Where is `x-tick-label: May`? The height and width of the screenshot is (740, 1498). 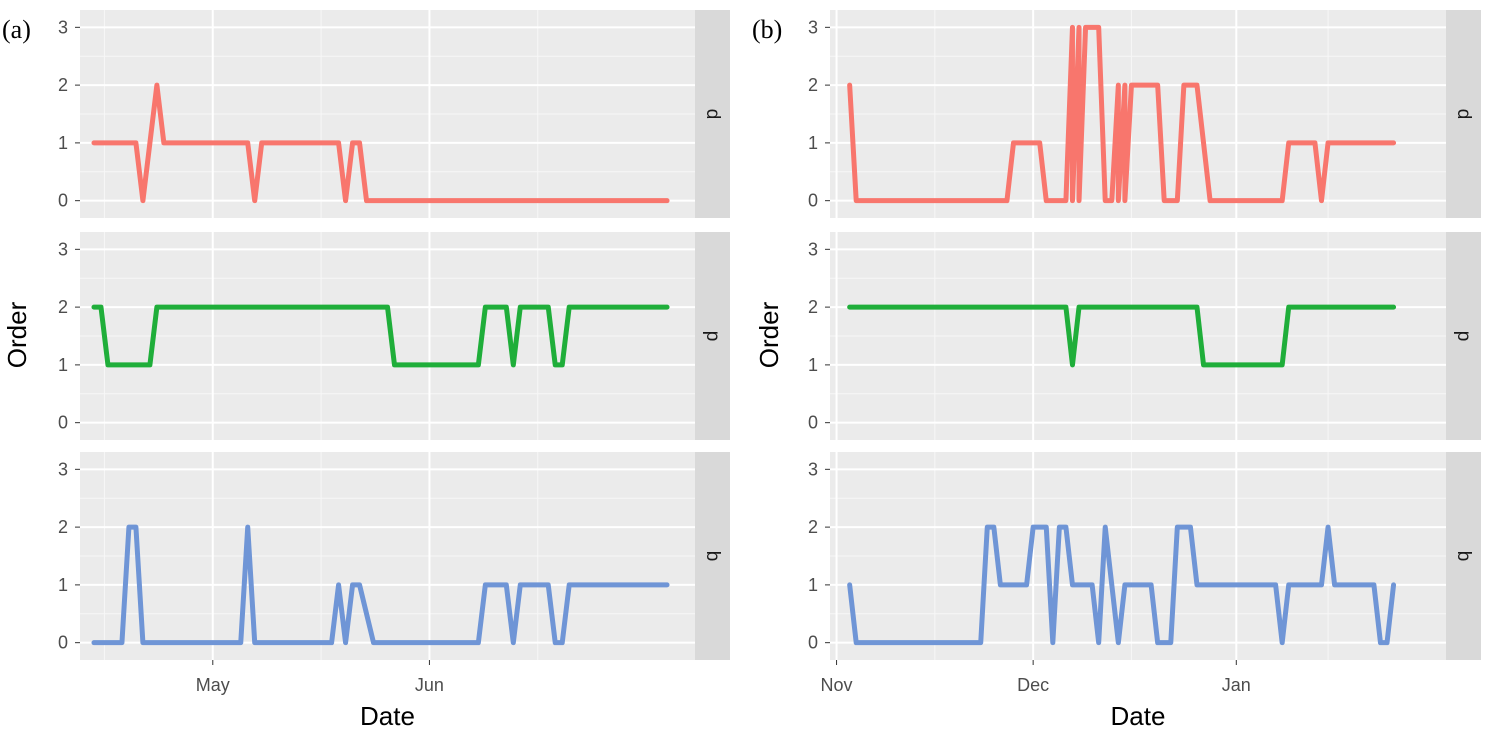 x-tick-label: May is located at coordinates (213, 685).